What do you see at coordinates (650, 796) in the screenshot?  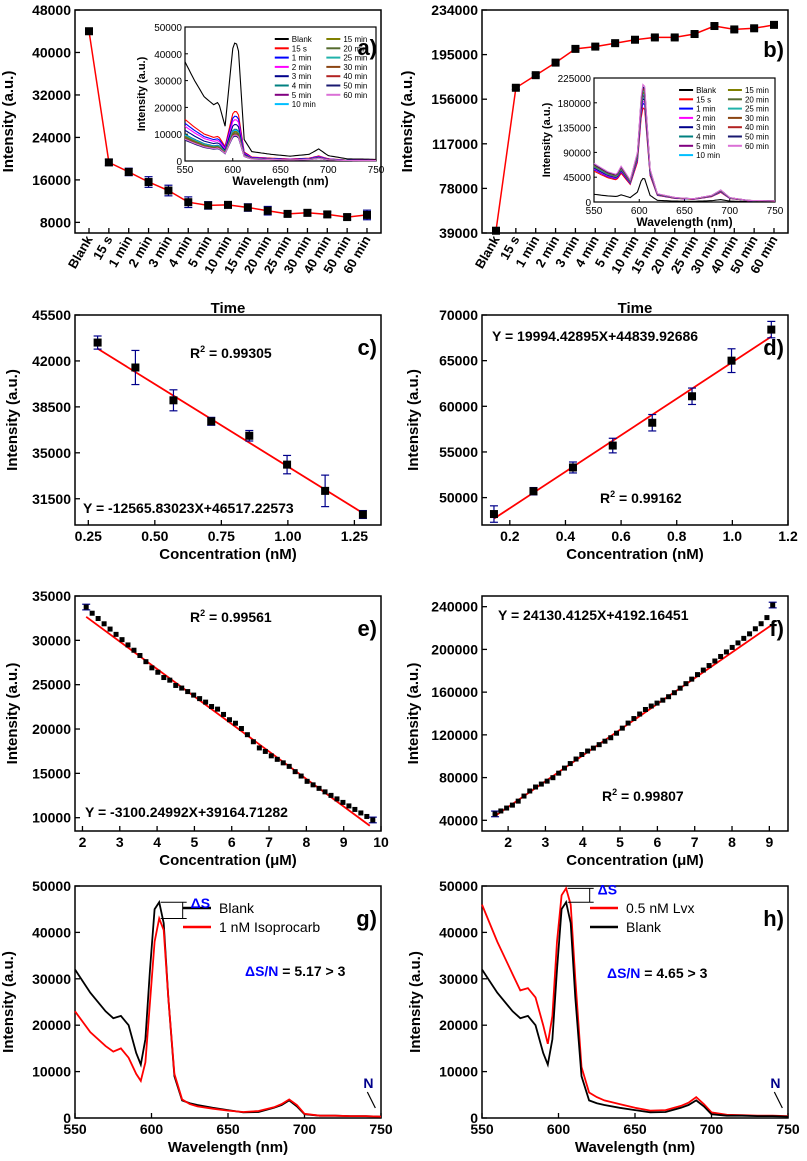 I see `r-squared-value: = 0.99807` at bounding box center [650, 796].